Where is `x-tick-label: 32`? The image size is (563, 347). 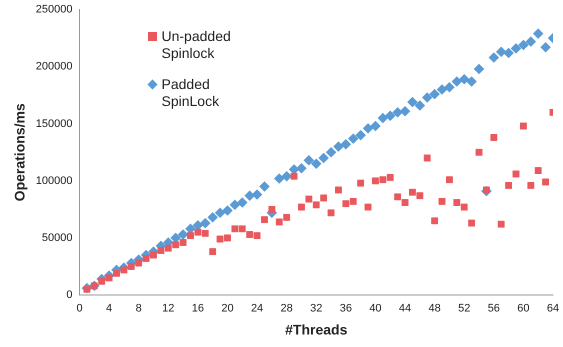 x-tick-label: 32 is located at coordinates (316, 308).